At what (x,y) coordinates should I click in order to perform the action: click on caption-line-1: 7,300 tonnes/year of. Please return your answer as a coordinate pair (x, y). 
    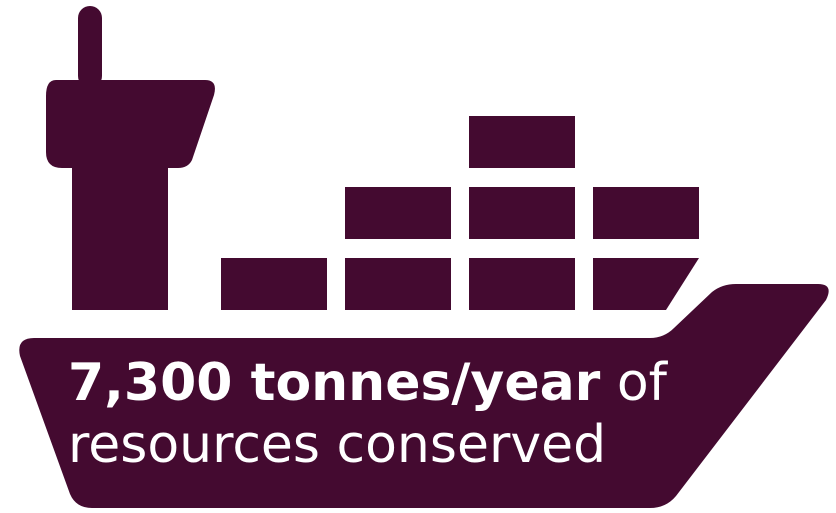
    Looking at the image, I should click on (418, 383).